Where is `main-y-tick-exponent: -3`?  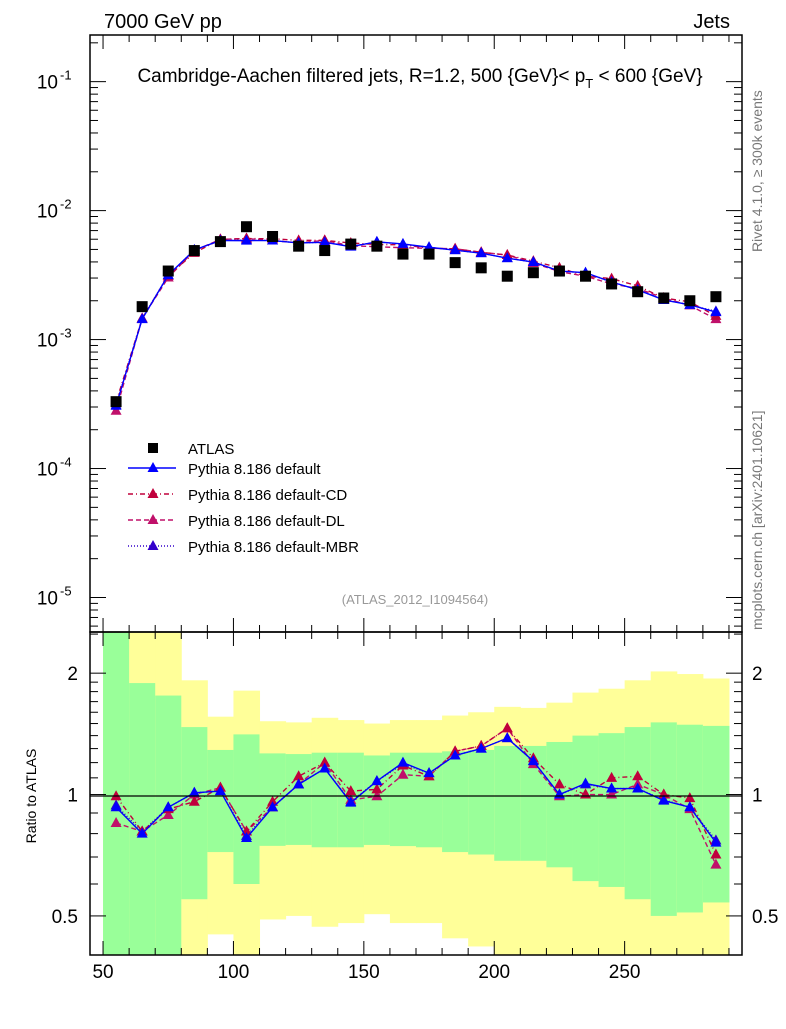 main-y-tick-exponent: -3 is located at coordinates (66, 333).